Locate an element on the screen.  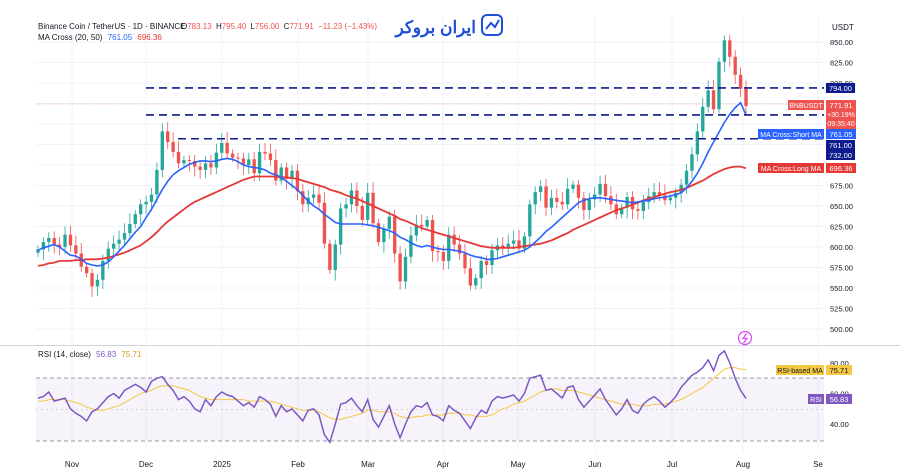
tag-ma-long-name: MA Cross:Long MA is located at coordinates (791, 169).